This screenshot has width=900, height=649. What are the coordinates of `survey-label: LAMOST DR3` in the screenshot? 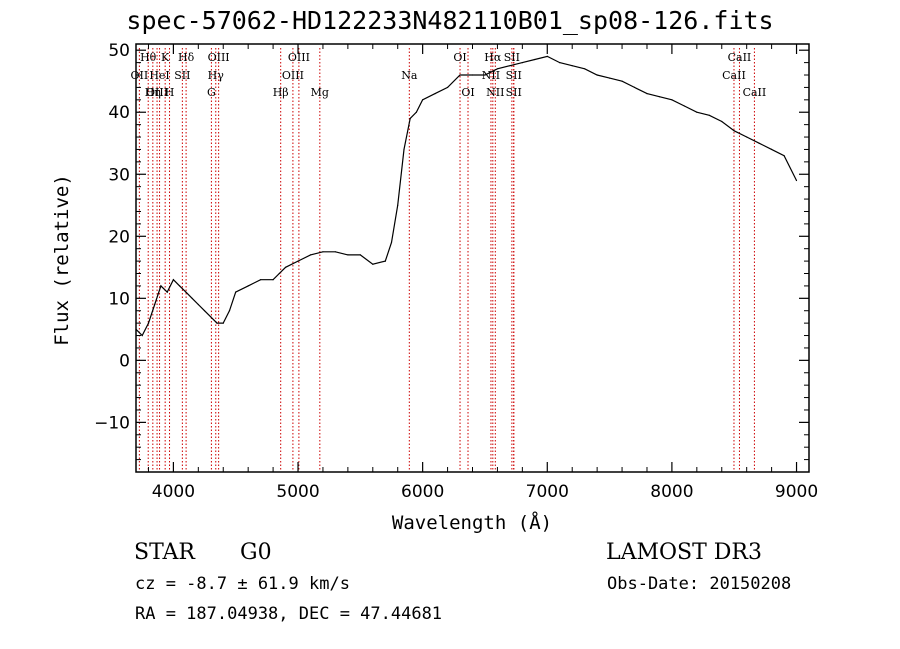 It's located at (684, 552).